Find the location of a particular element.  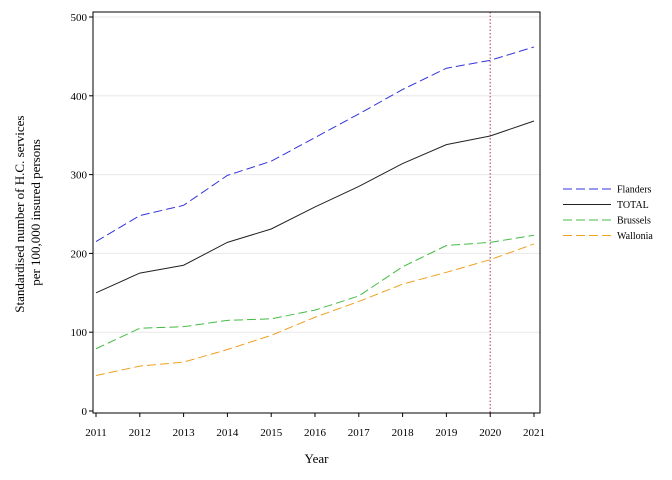

y-tick-label: 100 is located at coordinates (79, 333).